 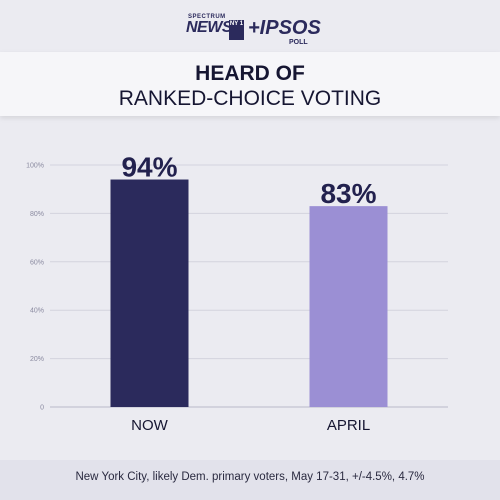 What do you see at coordinates (209, 27) in the screenshot?
I see `logo-news-text: NEWS` at bounding box center [209, 27].